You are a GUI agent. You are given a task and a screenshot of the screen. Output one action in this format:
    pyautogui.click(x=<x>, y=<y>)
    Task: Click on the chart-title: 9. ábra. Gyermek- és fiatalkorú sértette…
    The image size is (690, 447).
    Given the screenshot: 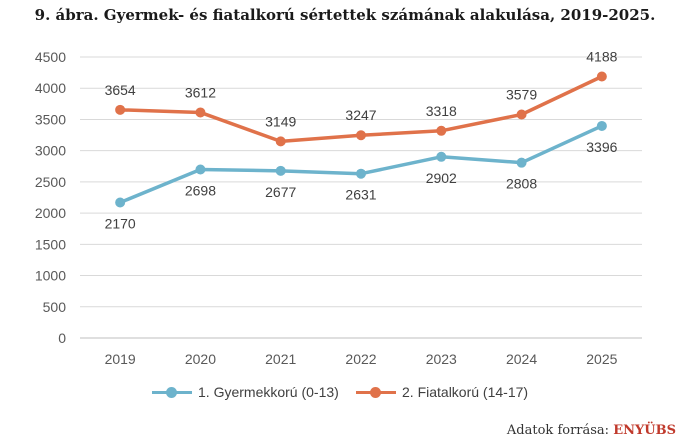 What is the action you would take?
    pyautogui.click(x=345, y=15)
    